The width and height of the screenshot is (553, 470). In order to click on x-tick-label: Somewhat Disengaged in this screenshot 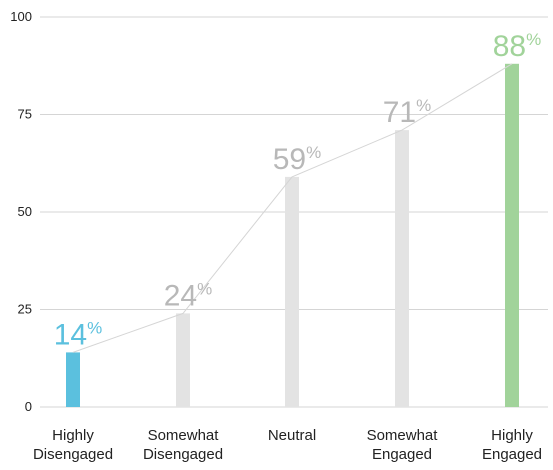, I will do `click(183, 445)`.